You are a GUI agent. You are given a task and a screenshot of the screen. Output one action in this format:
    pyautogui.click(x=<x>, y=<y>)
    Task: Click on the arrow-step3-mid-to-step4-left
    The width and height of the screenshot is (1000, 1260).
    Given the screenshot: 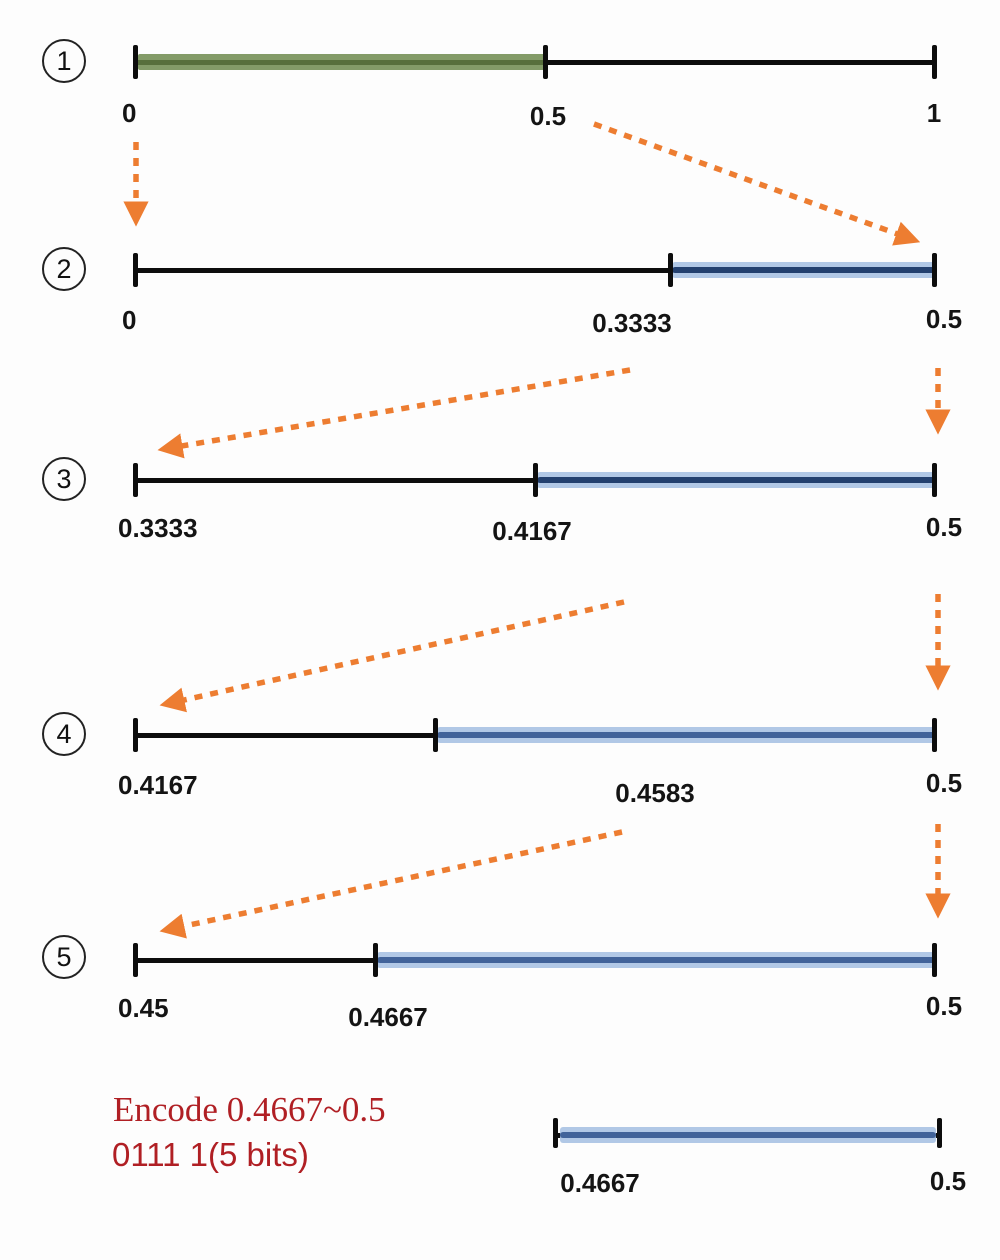 What is the action you would take?
    pyautogui.click(x=392, y=656)
    